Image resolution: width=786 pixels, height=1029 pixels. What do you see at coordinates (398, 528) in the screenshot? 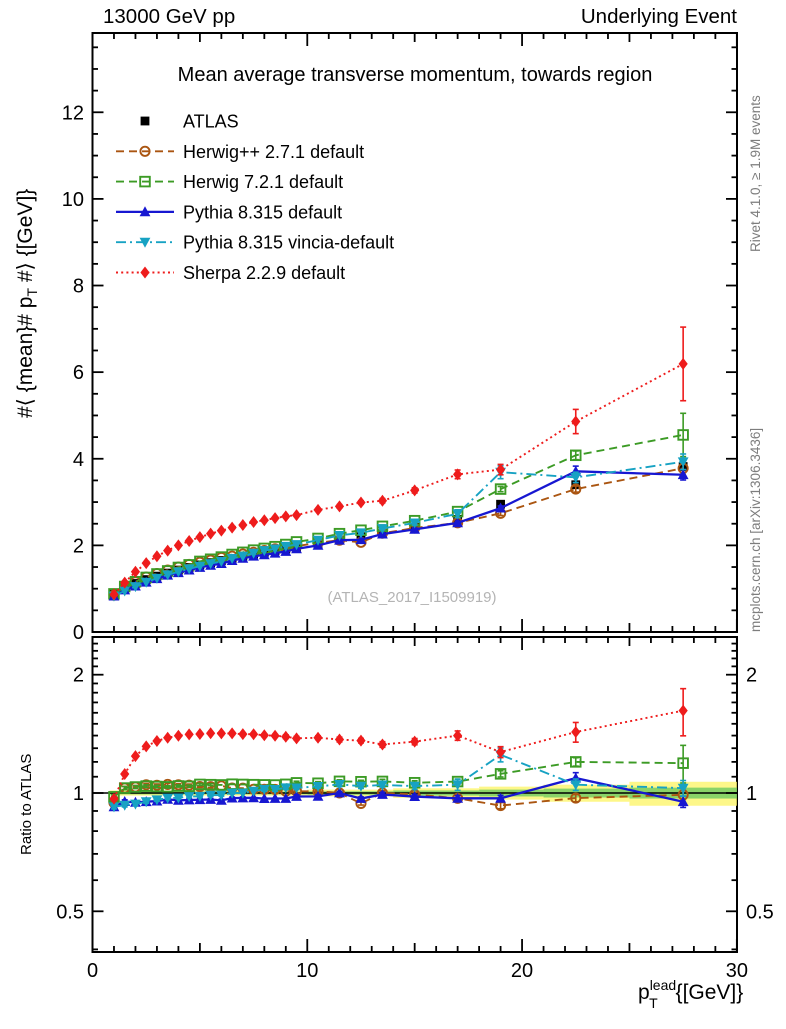
I see `vincia-line` at bounding box center [398, 528].